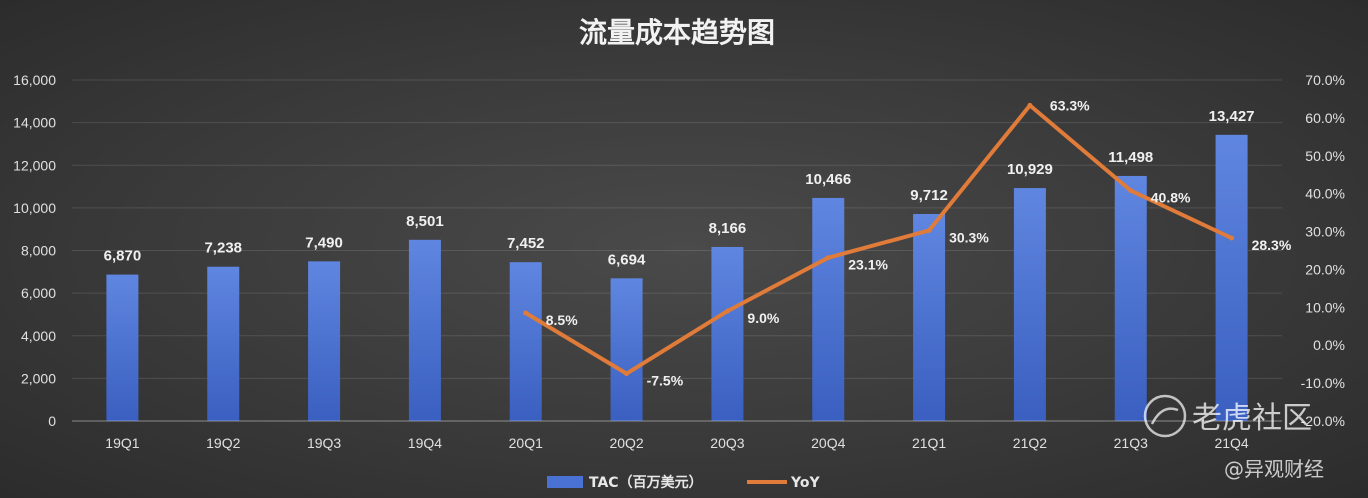 The width and height of the screenshot is (1368, 498). I want to click on y-right-tick-label: 50.0%, so click(1325, 156).